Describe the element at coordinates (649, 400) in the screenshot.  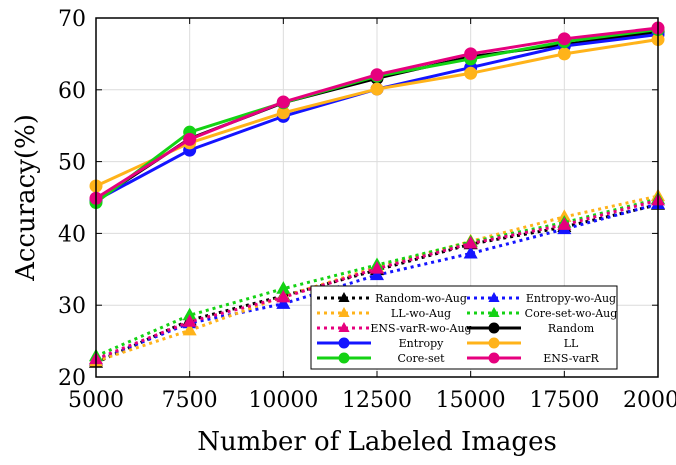
I see `x-tick-label: 20000` at that location.